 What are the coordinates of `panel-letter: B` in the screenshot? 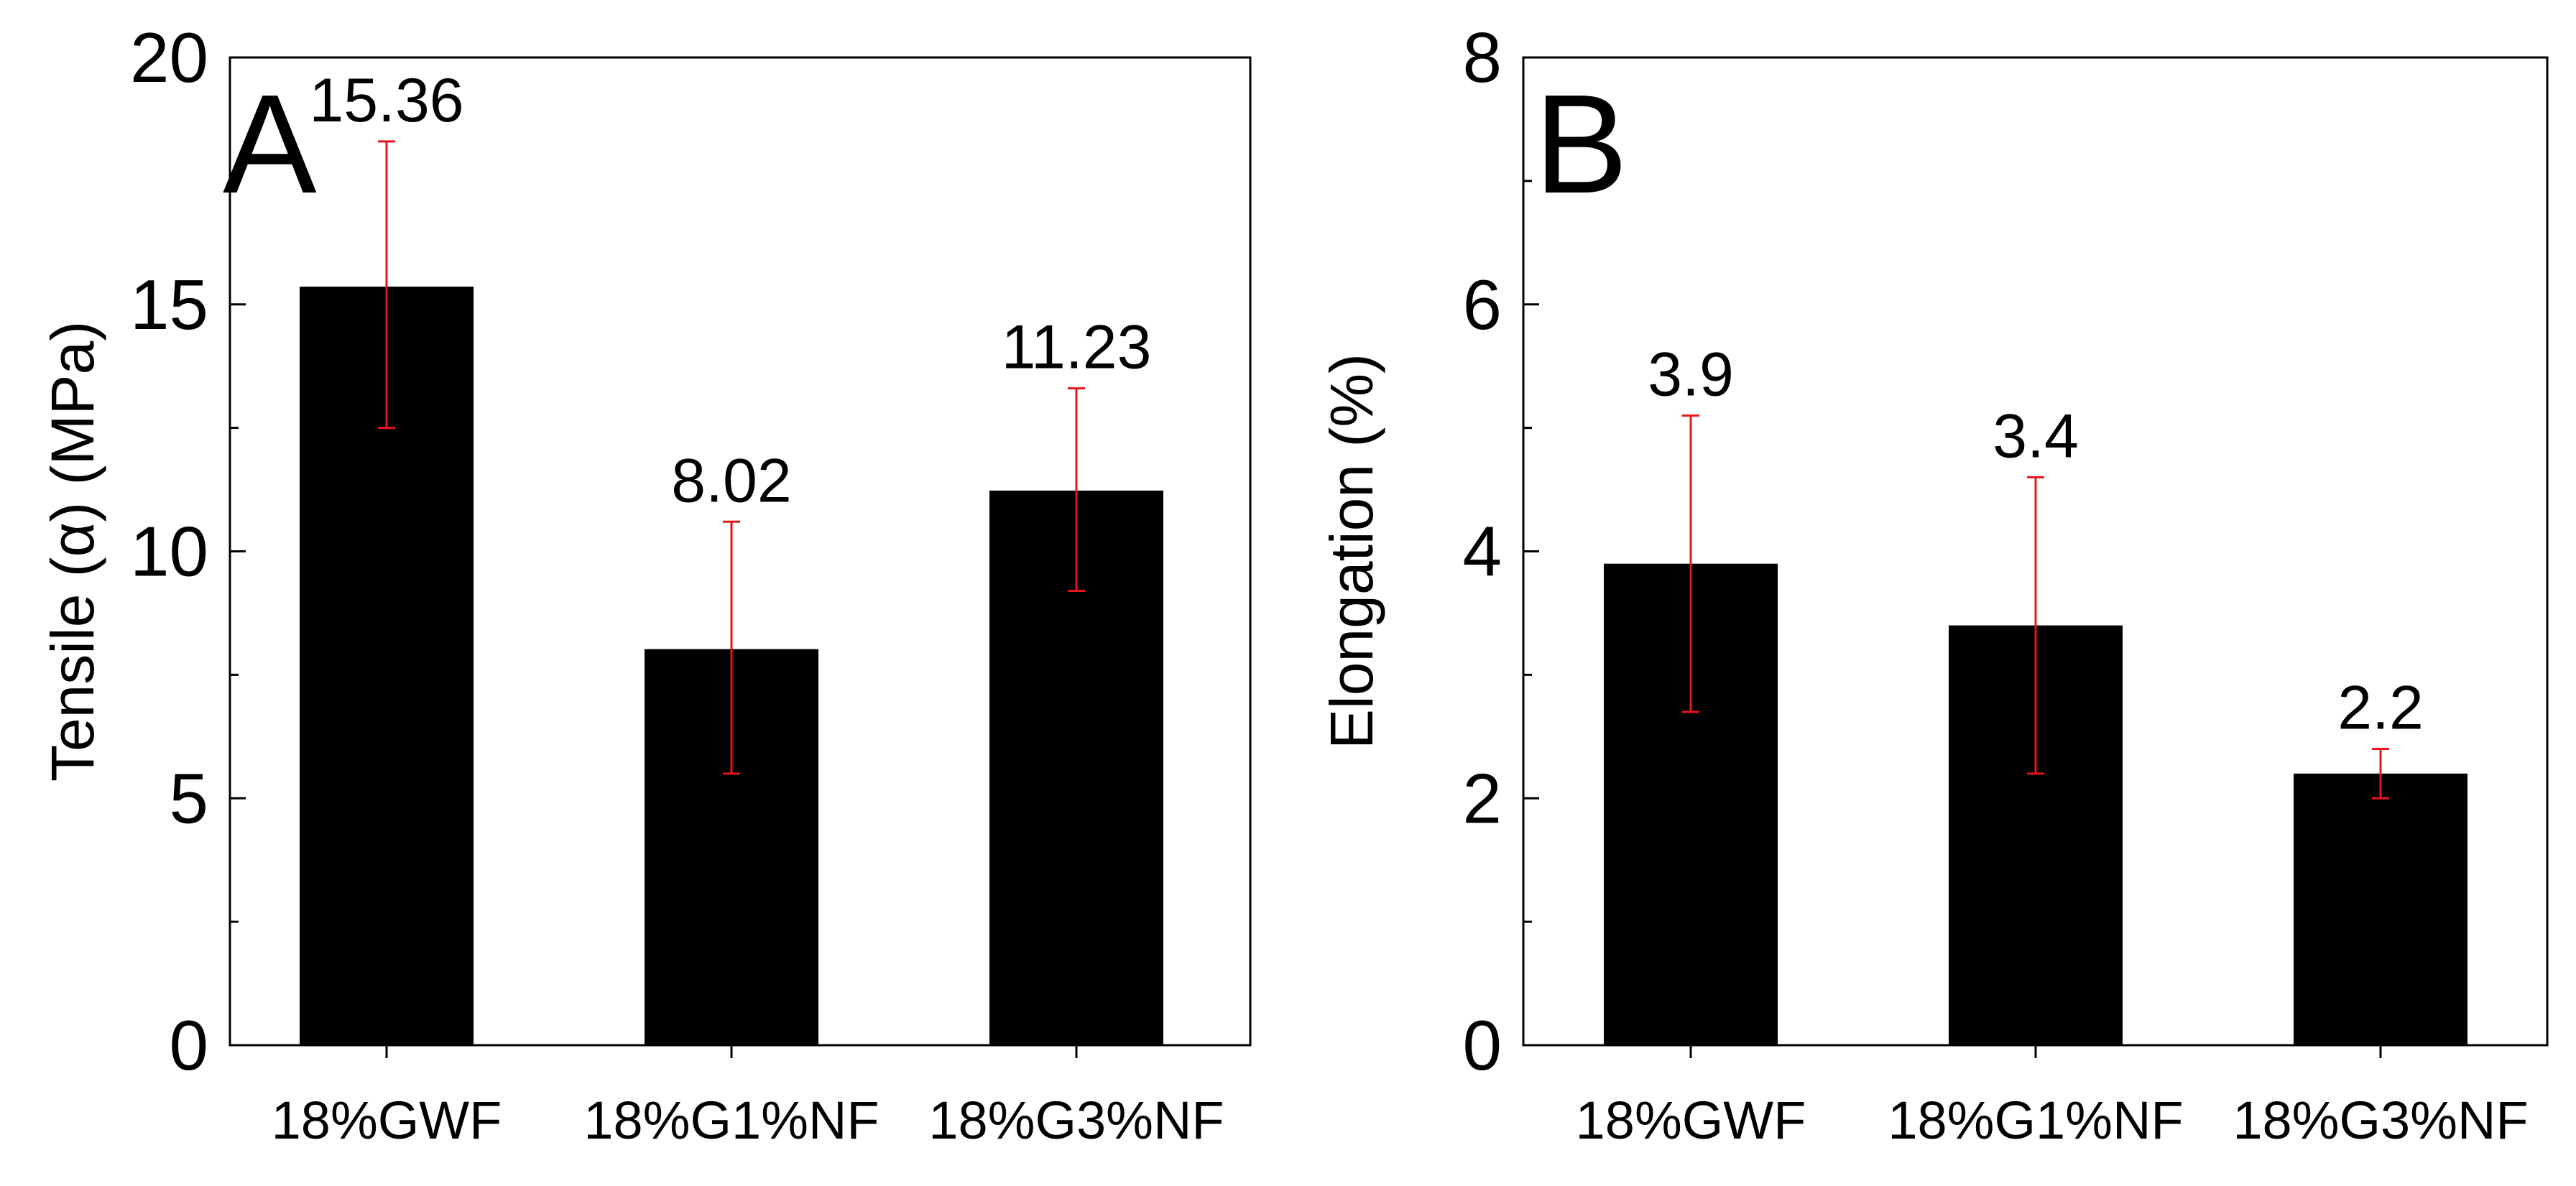 It's located at (1581, 144).